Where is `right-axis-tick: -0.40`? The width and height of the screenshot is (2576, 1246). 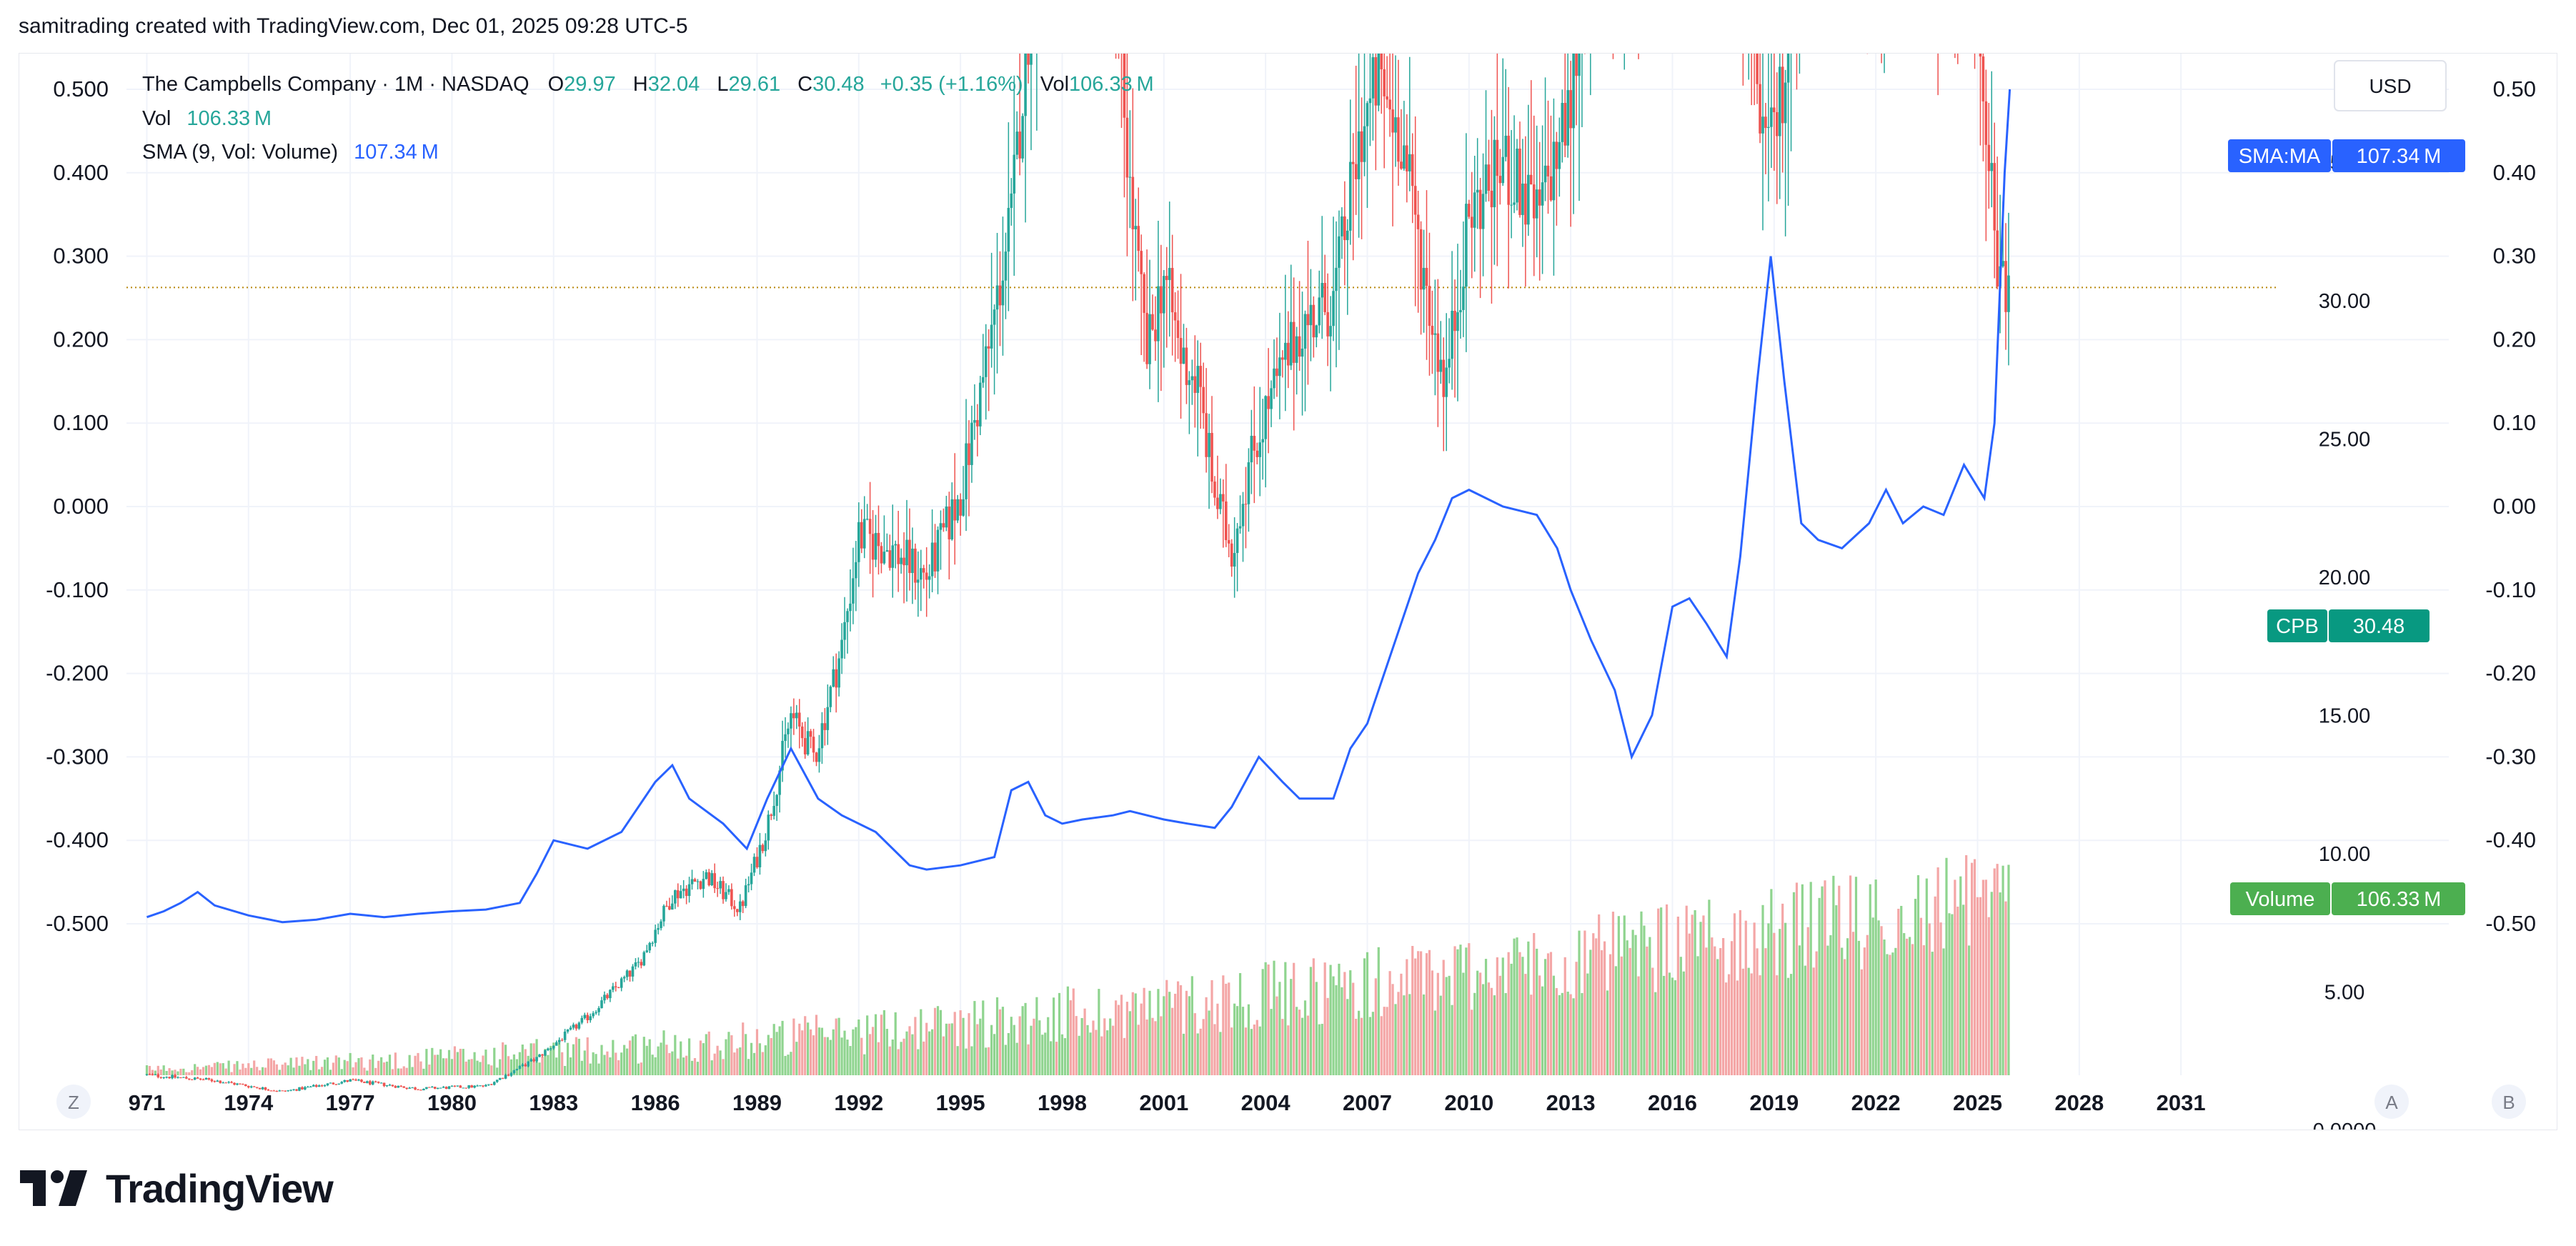
right-axis-tick: -0.40 is located at coordinates (2510, 839).